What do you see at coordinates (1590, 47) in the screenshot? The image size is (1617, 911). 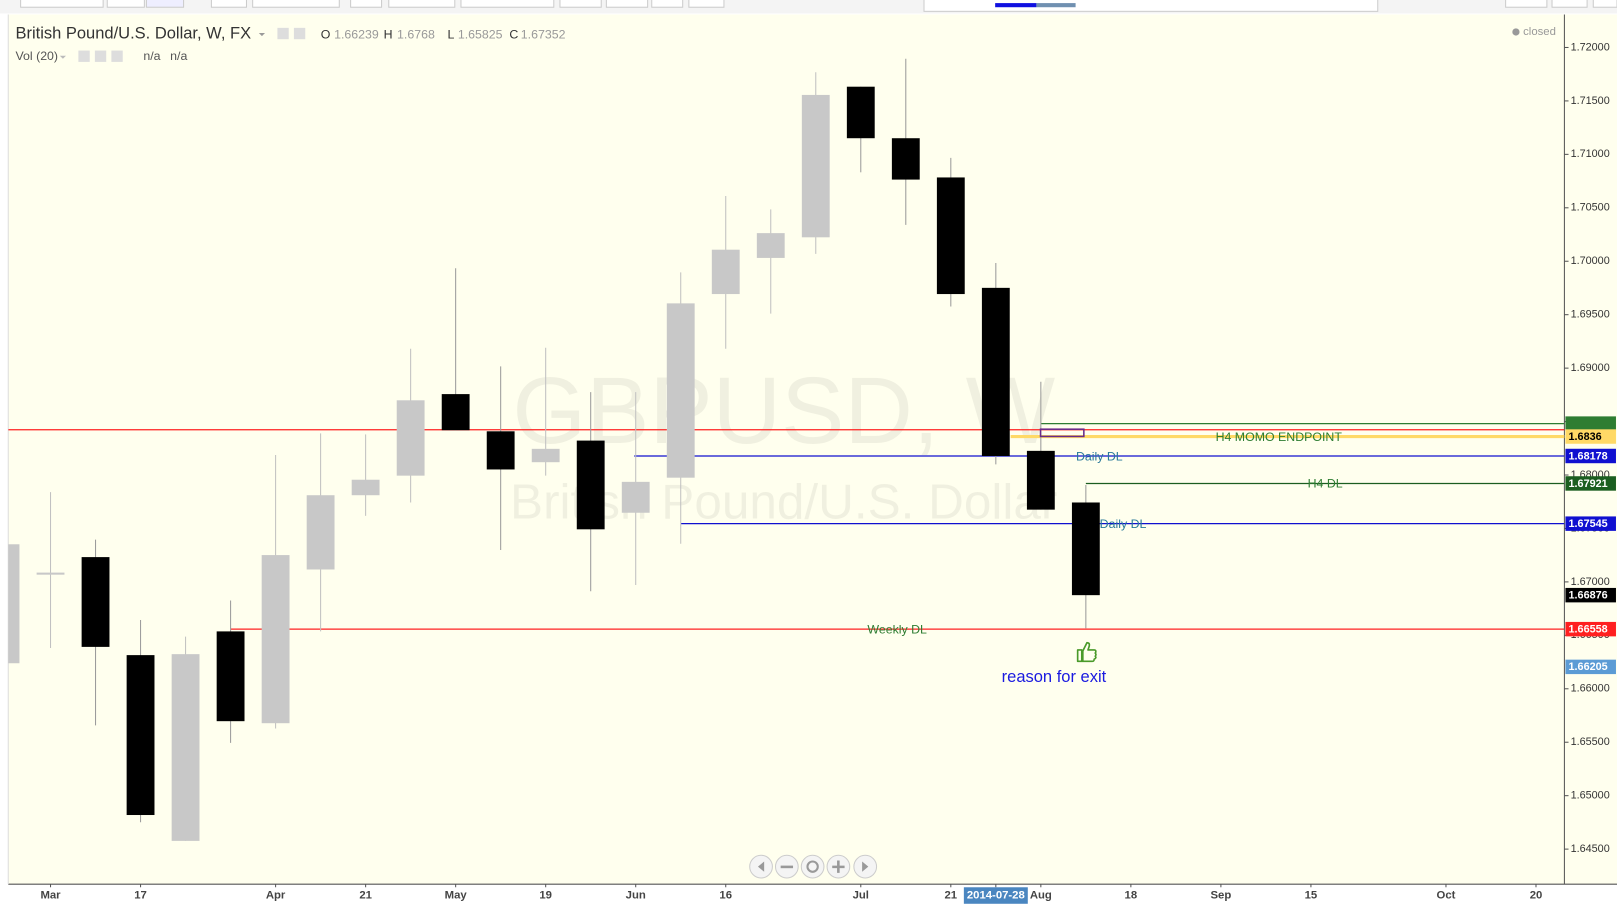 I see `y-tick-label: 1.72000` at bounding box center [1590, 47].